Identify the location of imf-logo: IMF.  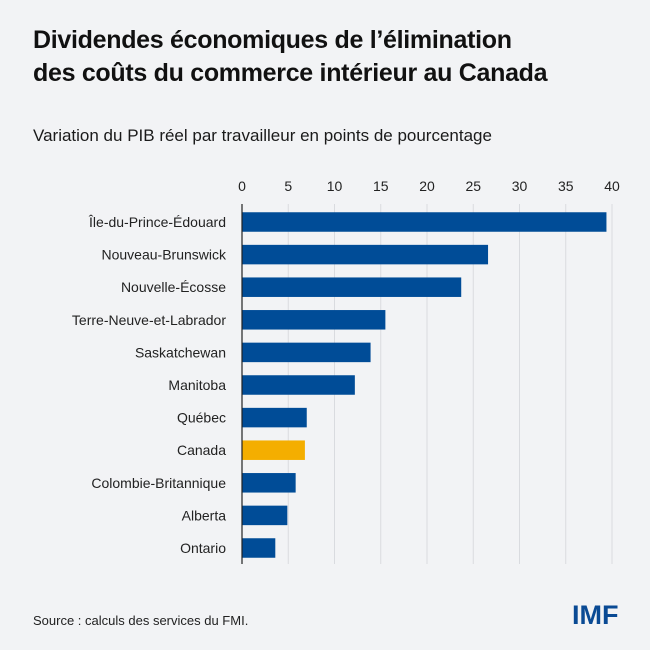
(595, 615).